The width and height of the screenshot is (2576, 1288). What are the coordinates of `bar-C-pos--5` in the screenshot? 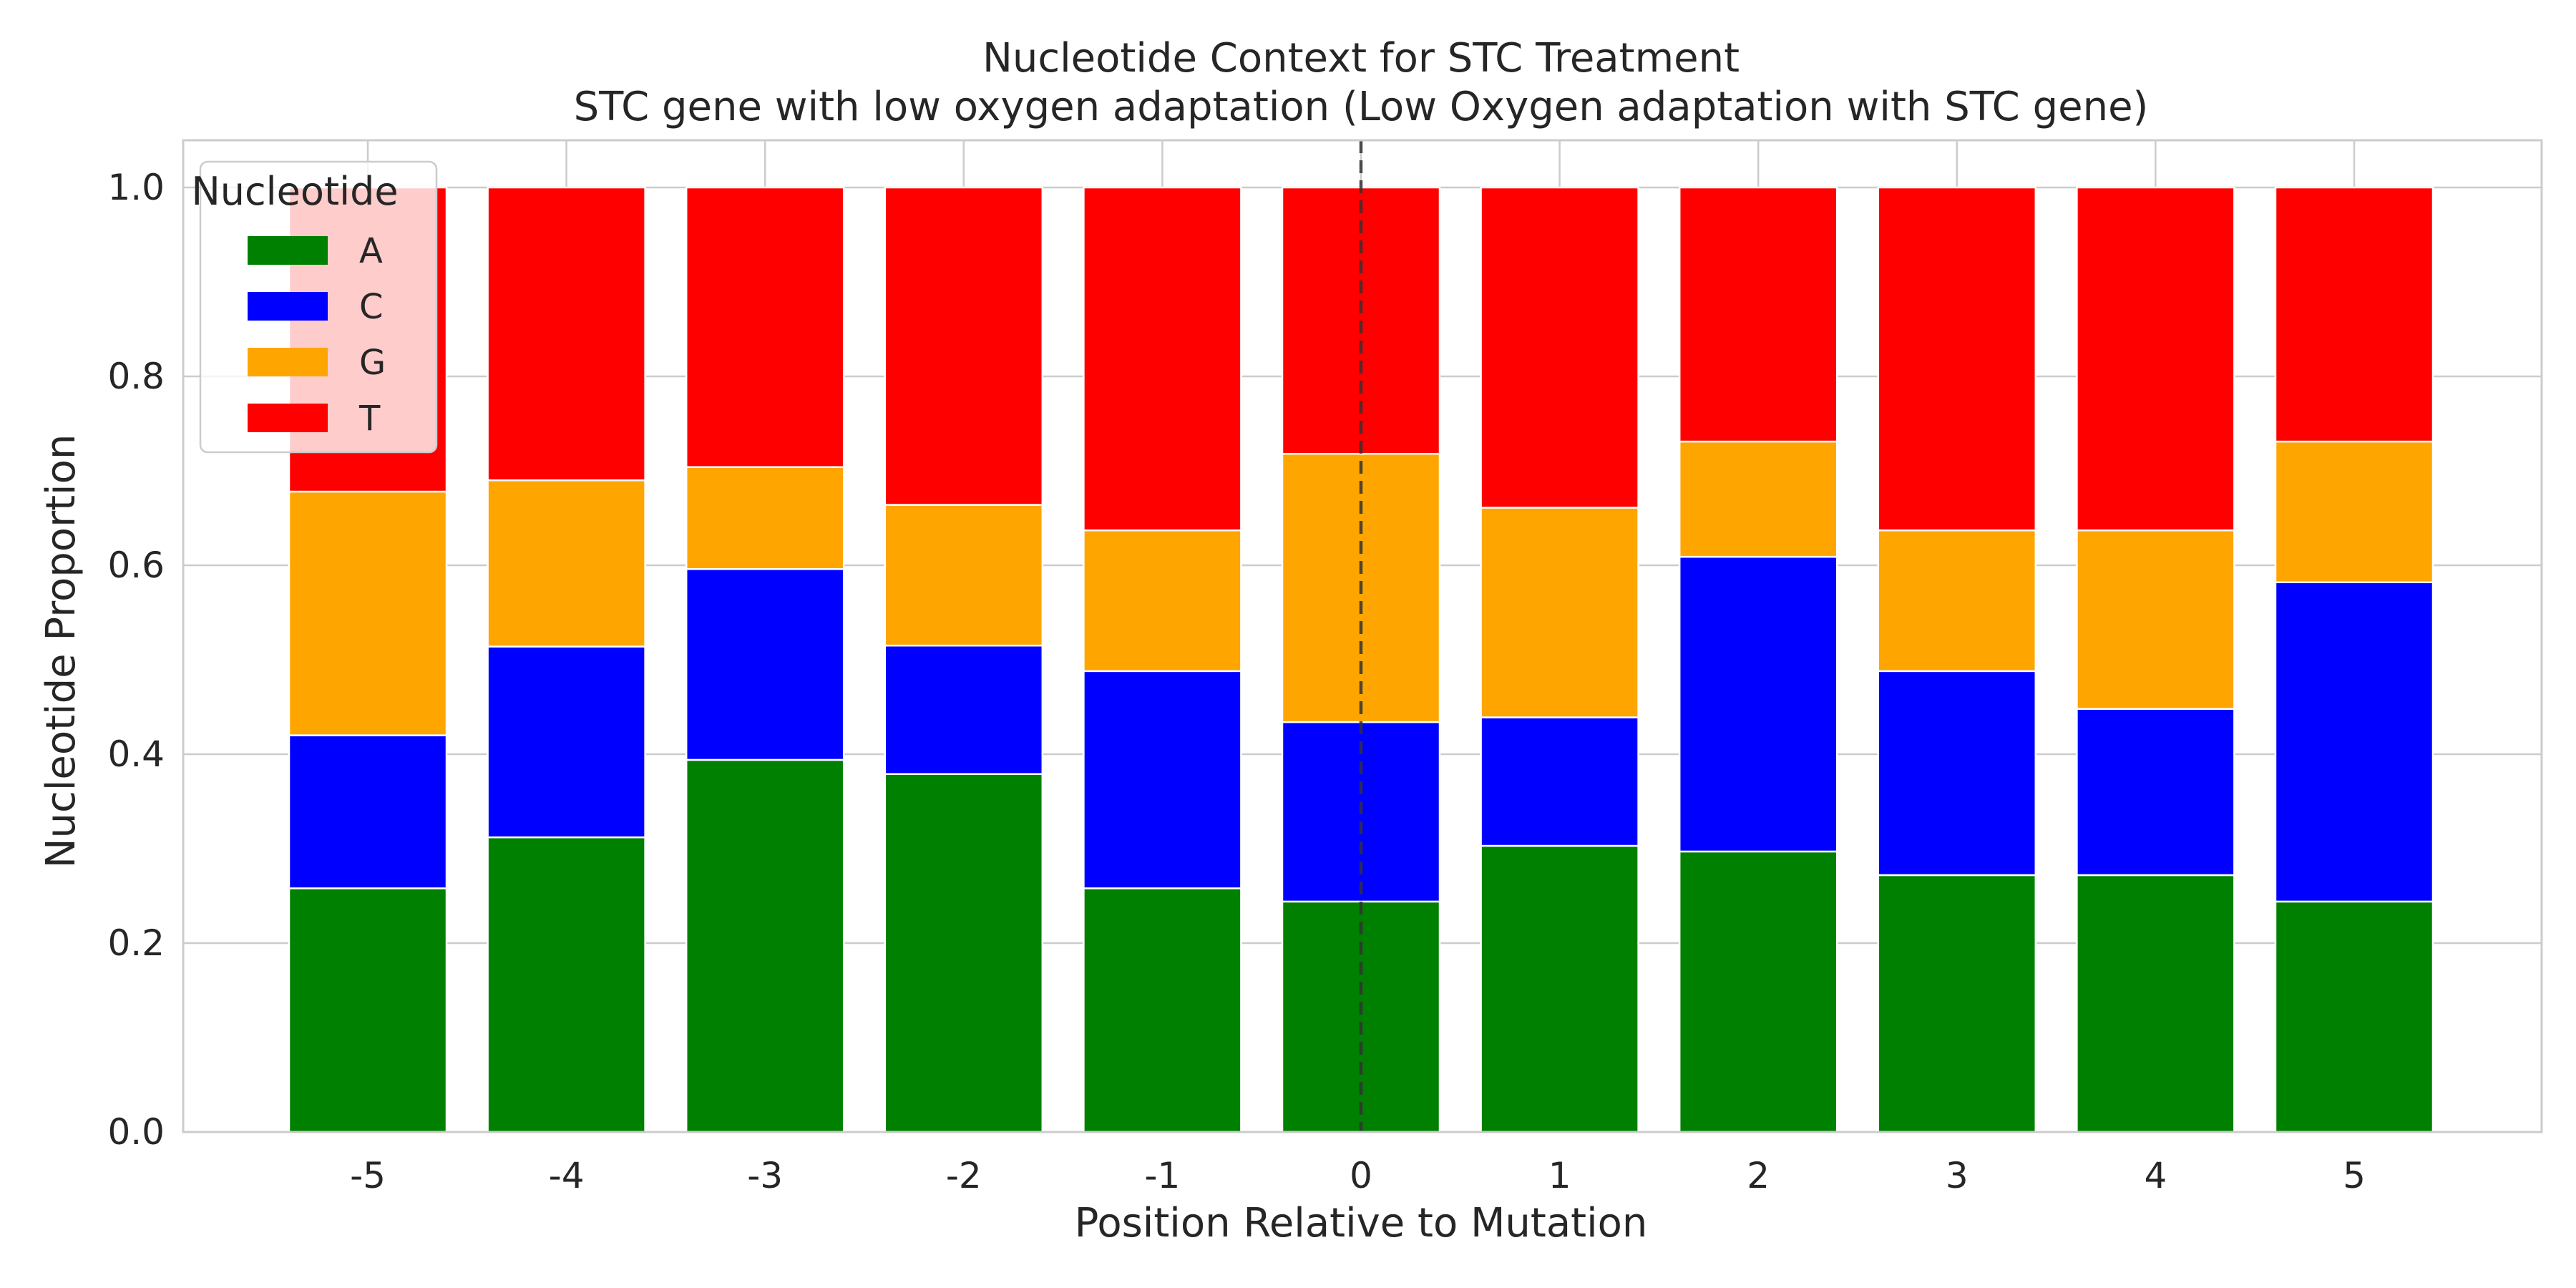 It's located at (368, 811).